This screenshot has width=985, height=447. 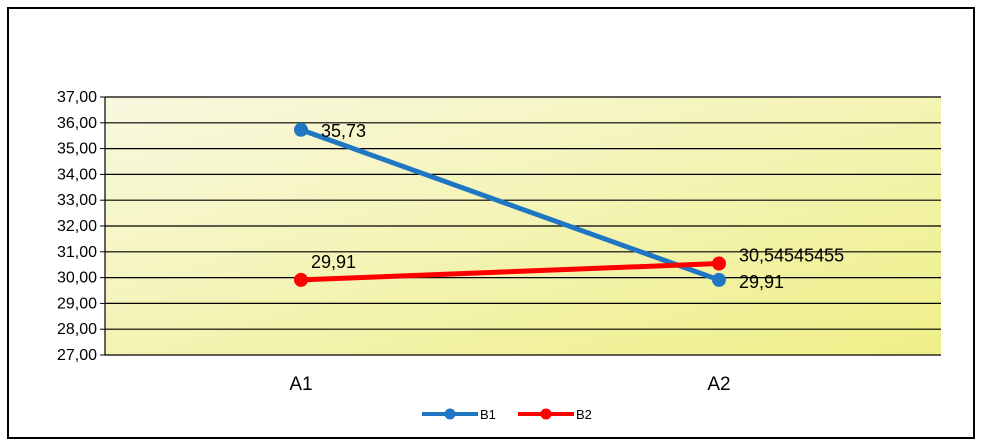 What do you see at coordinates (584, 414) in the screenshot?
I see `legend-label-b2: B2` at bounding box center [584, 414].